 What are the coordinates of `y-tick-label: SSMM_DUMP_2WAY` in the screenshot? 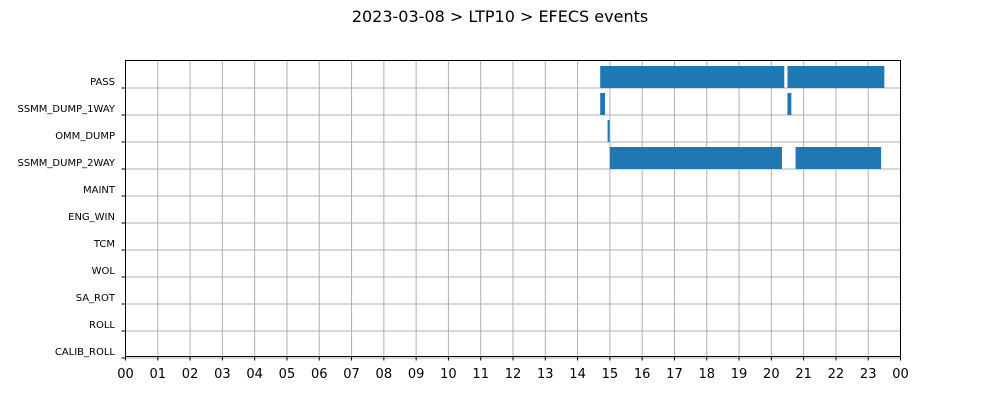 It's located at (66, 163).